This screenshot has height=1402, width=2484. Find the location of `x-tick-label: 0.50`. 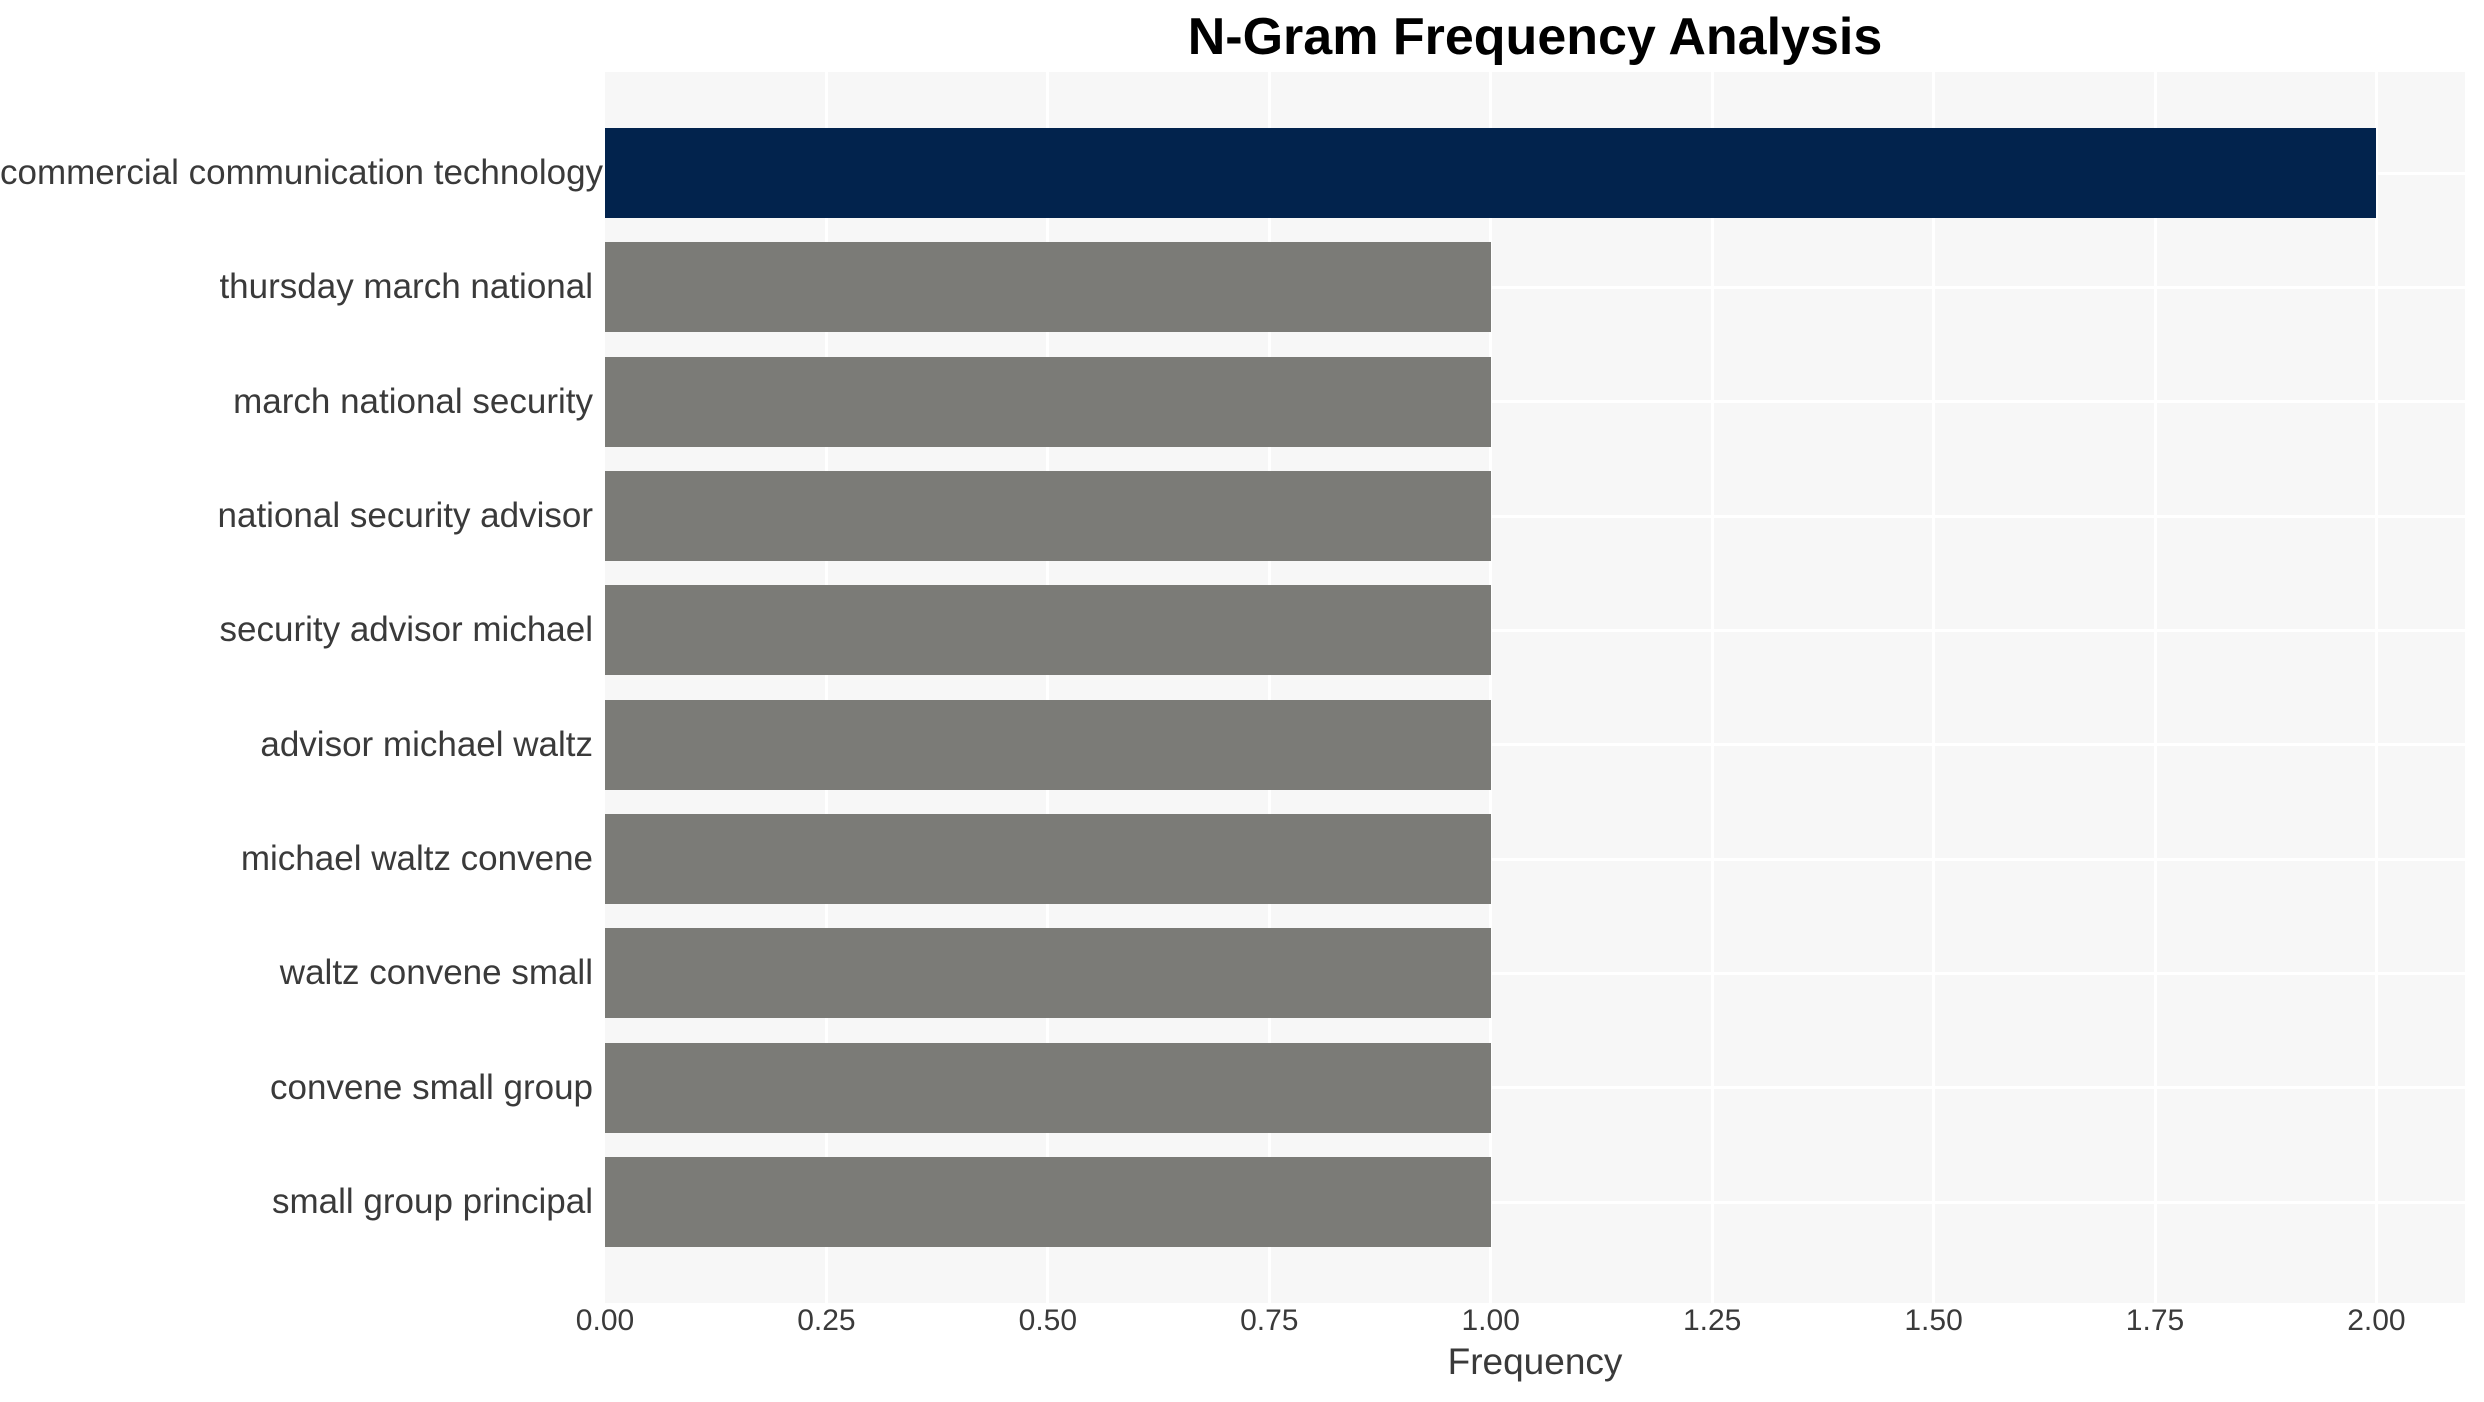

x-tick-label: 0.50 is located at coordinates (1048, 1320).